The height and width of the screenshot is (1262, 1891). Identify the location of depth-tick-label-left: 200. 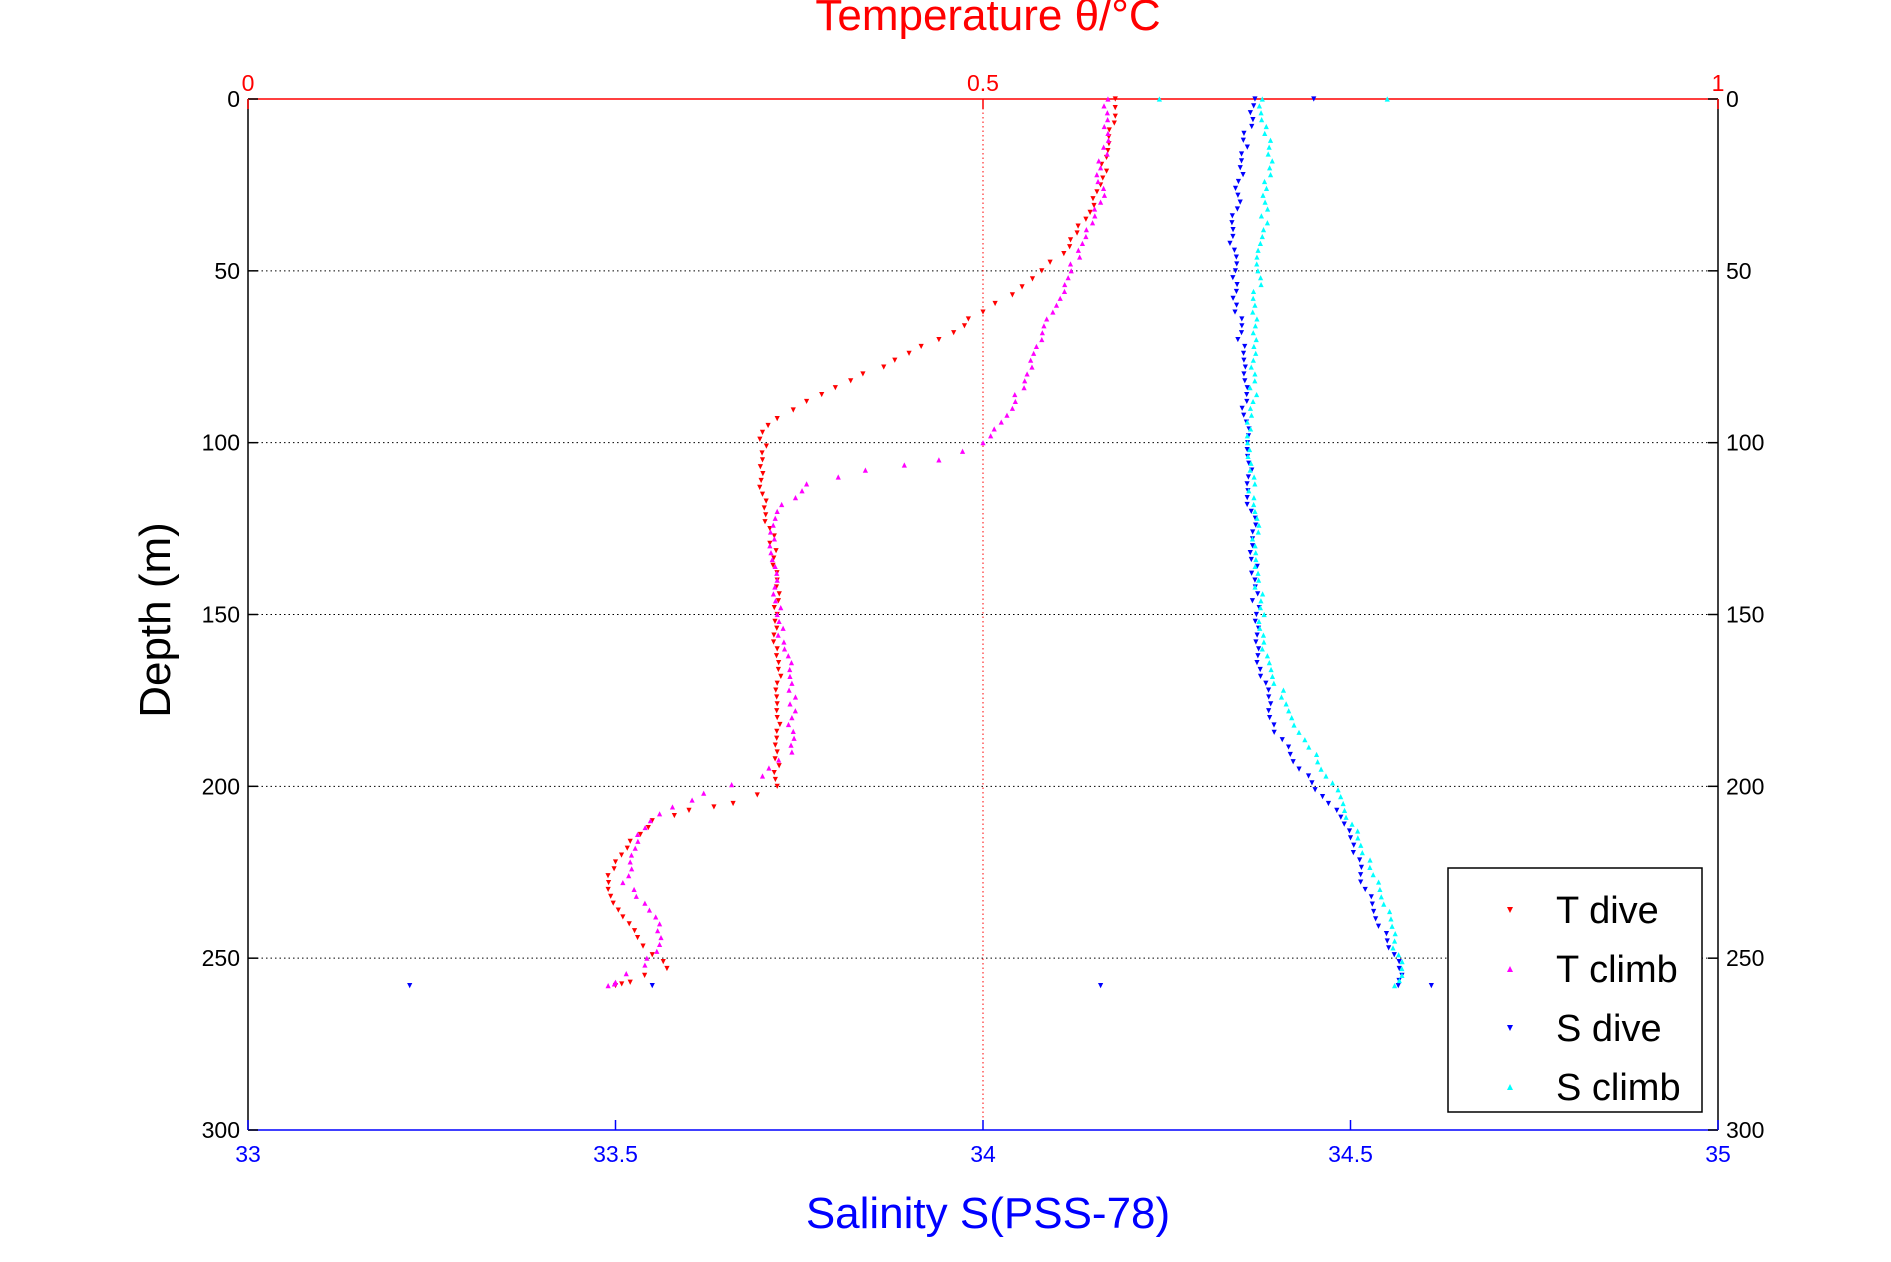
(221, 786).